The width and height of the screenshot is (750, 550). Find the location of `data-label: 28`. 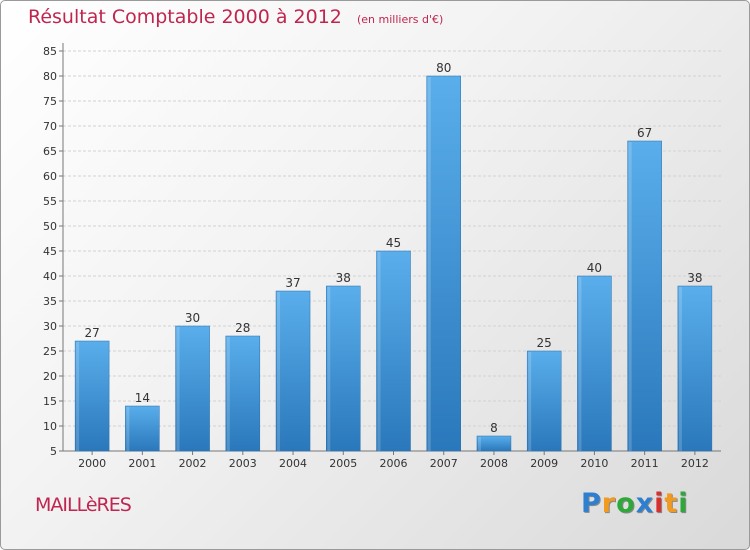

data-label: 28 is located at coordinates (242, 328).